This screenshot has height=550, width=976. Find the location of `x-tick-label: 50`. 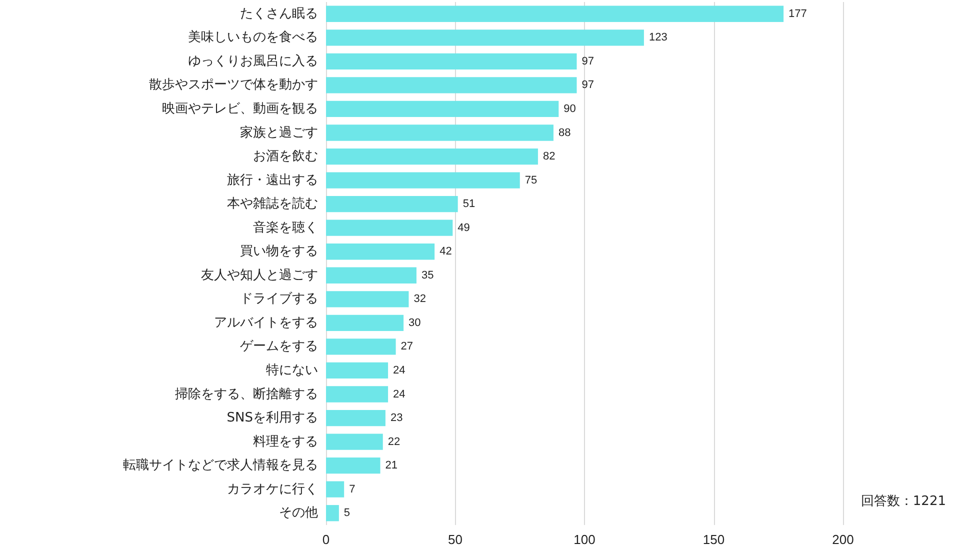

x-tick-label: 50 is located at coordinates (455, 539).